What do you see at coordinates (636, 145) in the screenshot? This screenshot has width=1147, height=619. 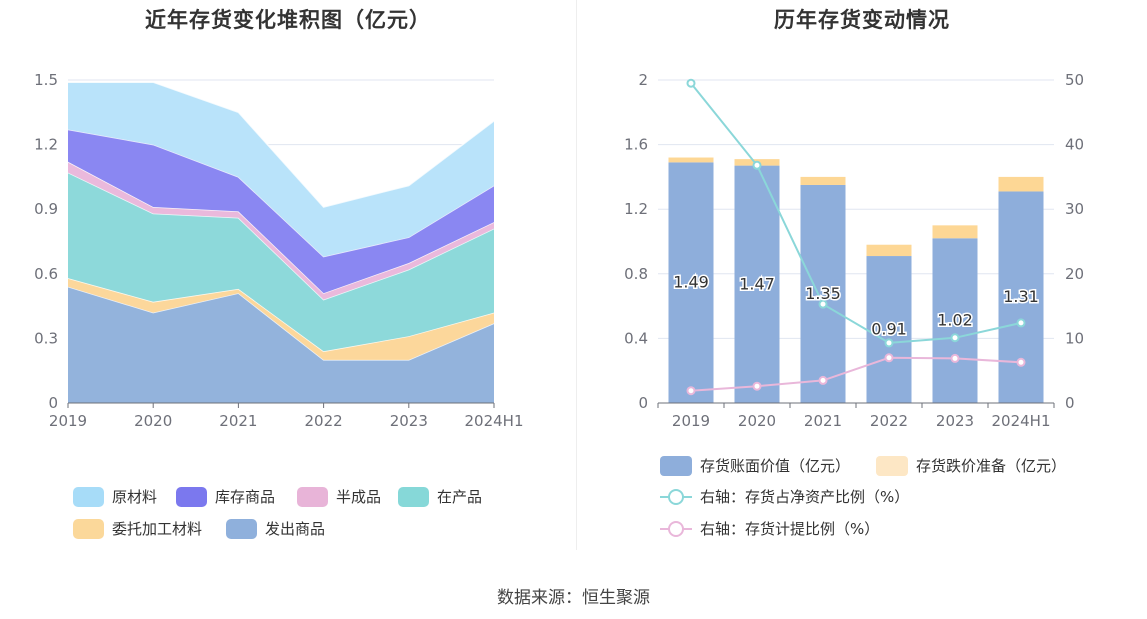 I see `y-left-tick-label: 1.6` at bounding box center [636, 145].